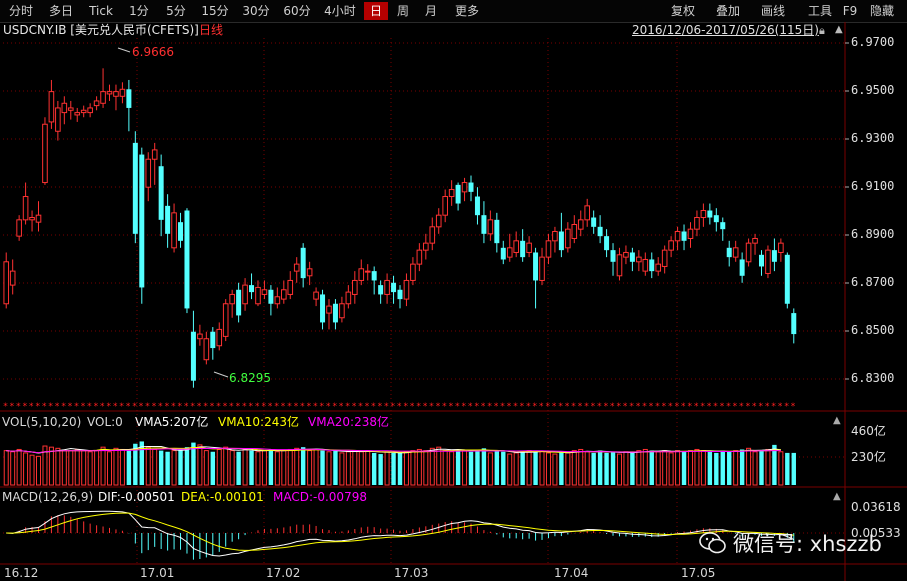  What do you see at coordinates (418, 407) in the screenshot?
I see `bottom-star-64: *` at bounding box center [418, 407].